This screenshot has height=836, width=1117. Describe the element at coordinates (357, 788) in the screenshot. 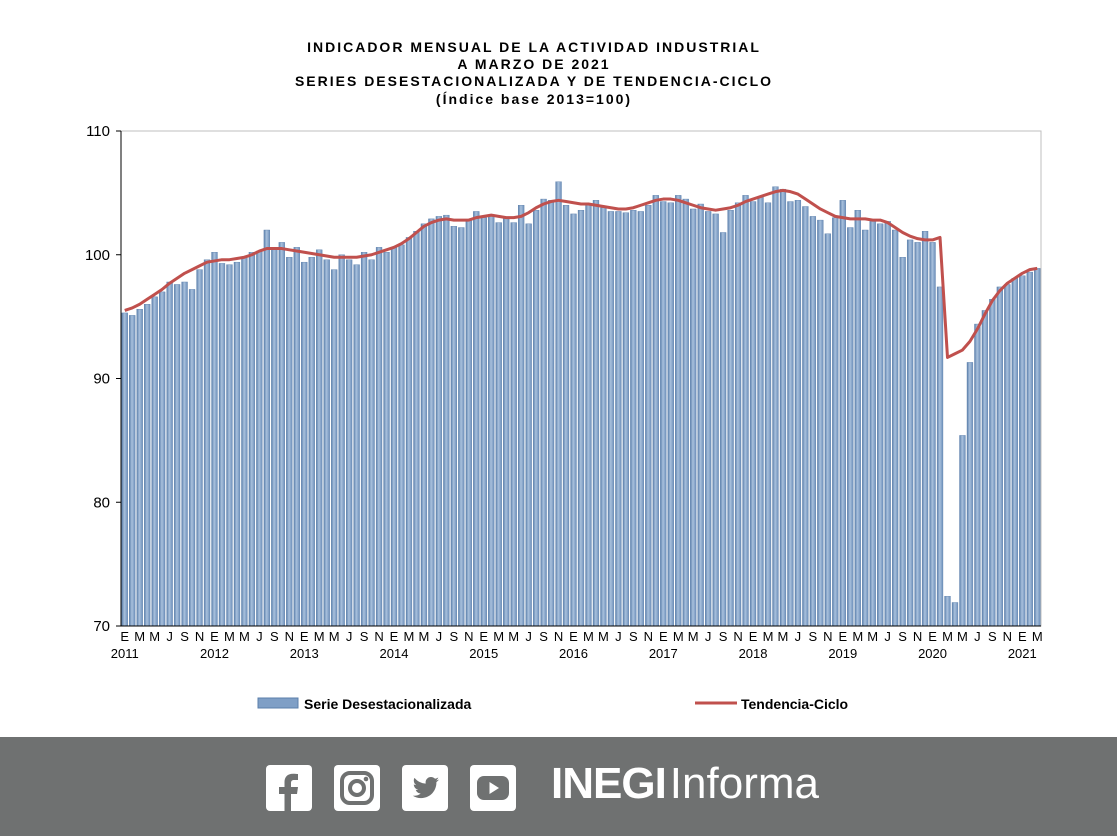

I see `instagram-icon` at that location.